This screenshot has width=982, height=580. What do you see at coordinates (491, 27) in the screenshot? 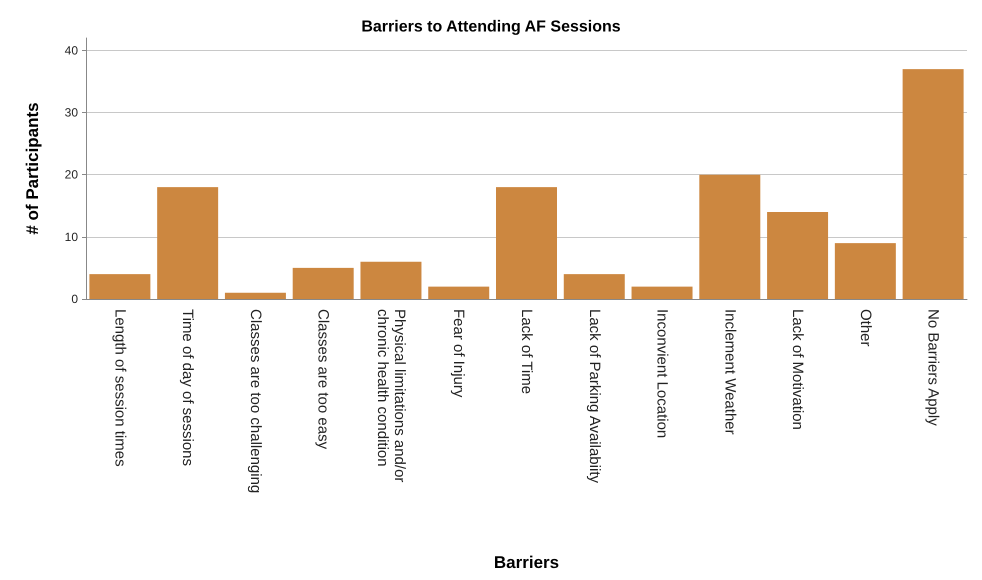
I see `chart-title: Barriers to Attending AF Sessions` at bounding box center [491, 27].